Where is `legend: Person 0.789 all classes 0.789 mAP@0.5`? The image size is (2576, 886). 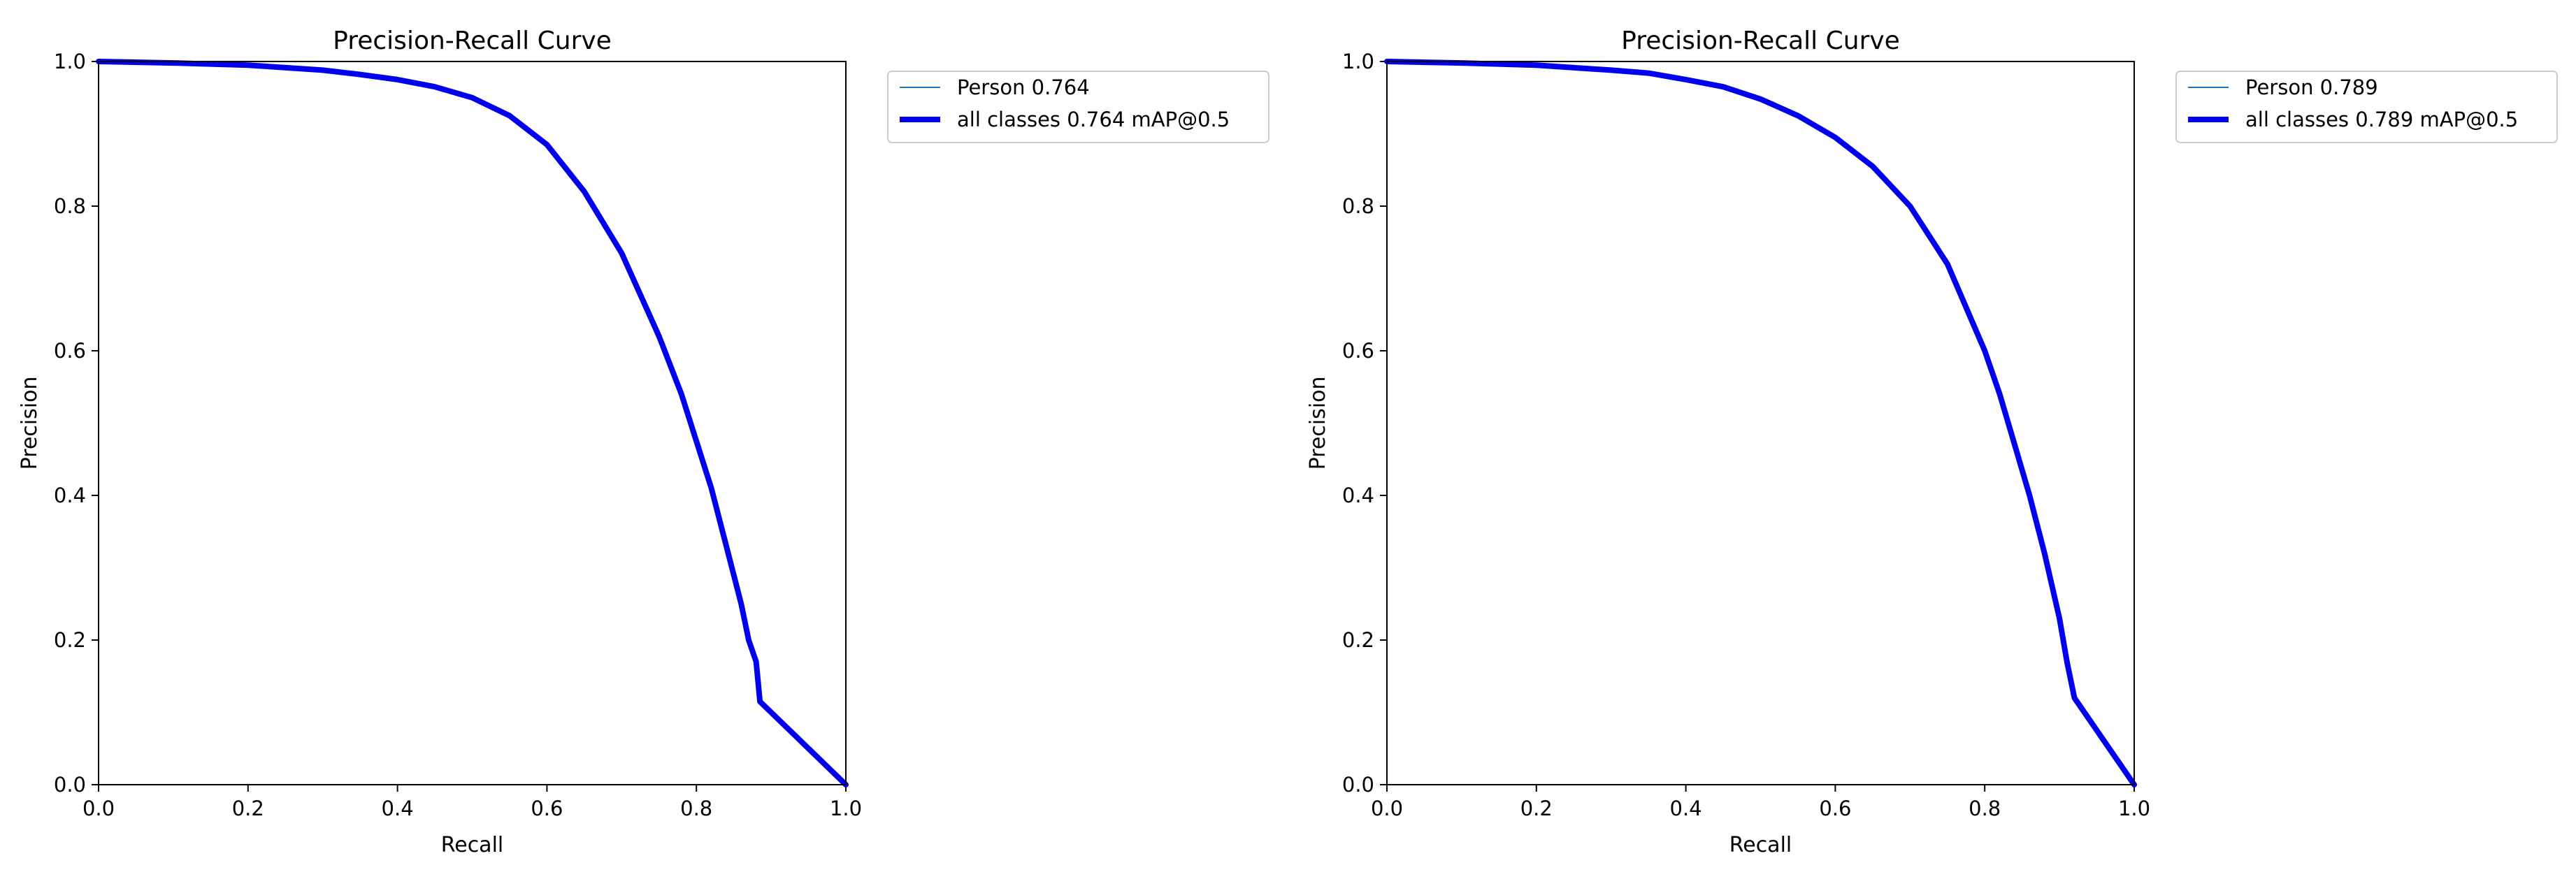
legend: Person 0.789 all classes 0.789 mAP@0.5 is located at coordinates (2366, 107).